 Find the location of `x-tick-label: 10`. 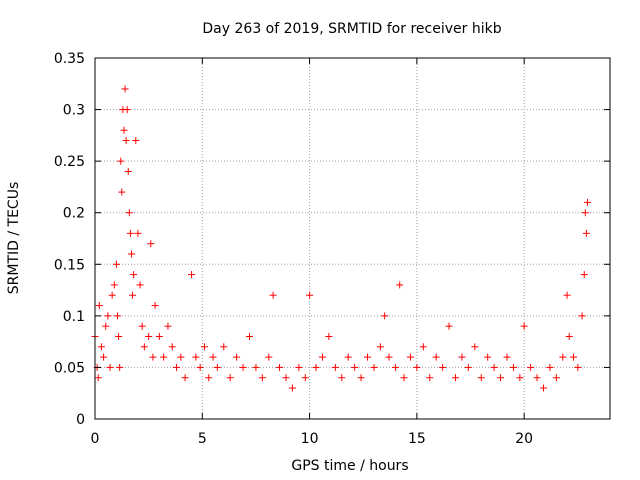

x-tick-label: 10 is located at coordinates (310, 439).